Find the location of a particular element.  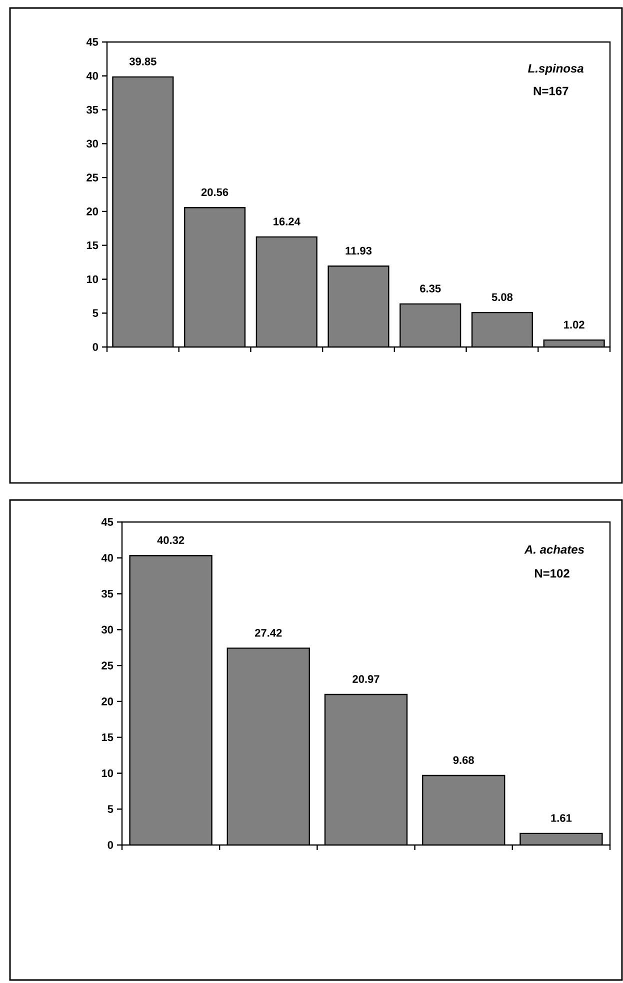

data-label: 6.35 is located at coordinates (430, 288).